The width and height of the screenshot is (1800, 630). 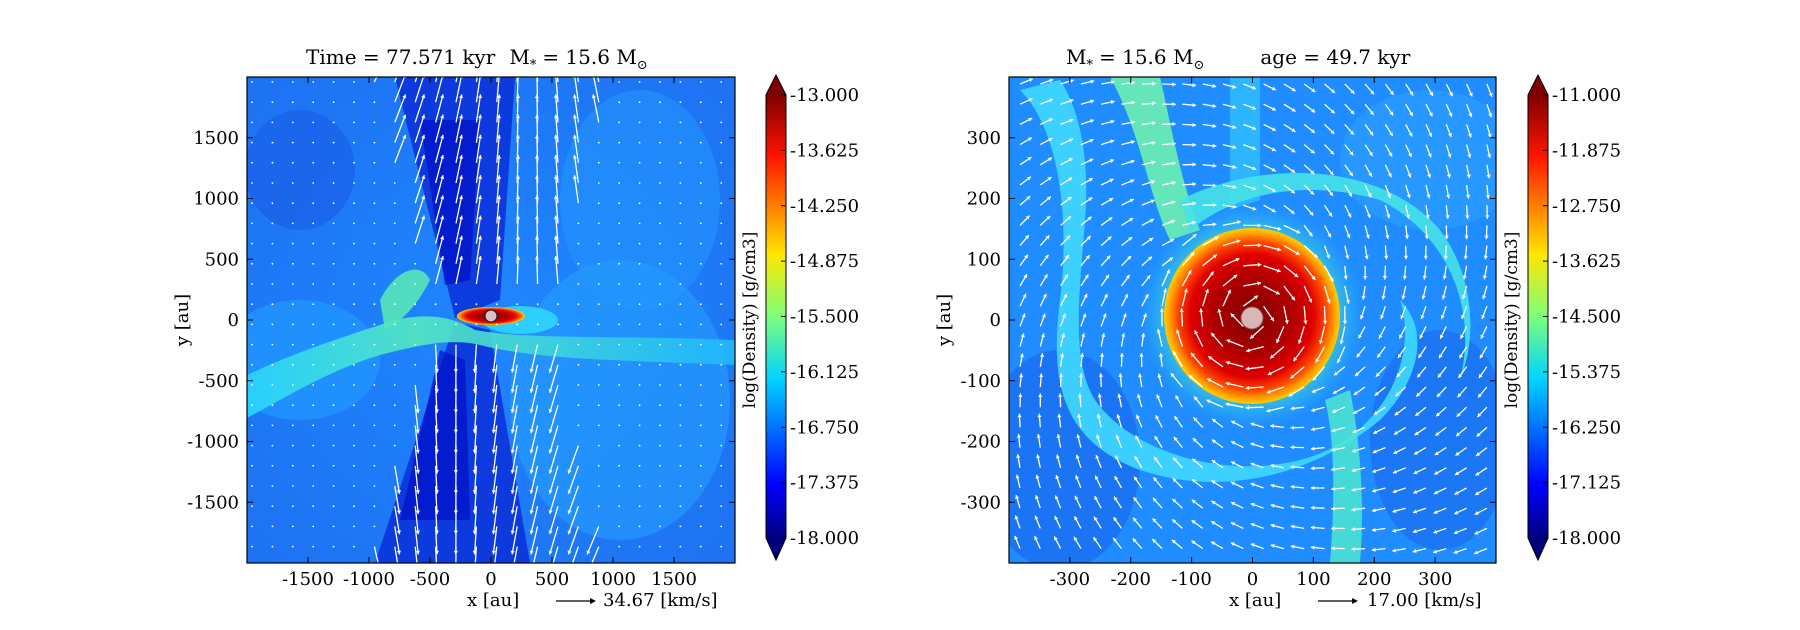 What do you see at coordinates (477, 59) in the screenshot?
I see `left-title: Time = 77.571 kyr M* = 15.6 M⊙` at bounding box center [477, 59].